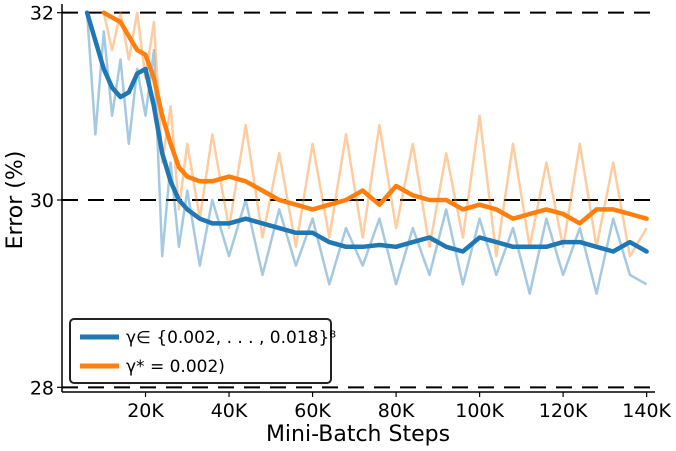  What do you see at coordinates (15, 200) in the screenshot?
I see `y-axis-label: Error (%)` at bounding box center [15, 200].